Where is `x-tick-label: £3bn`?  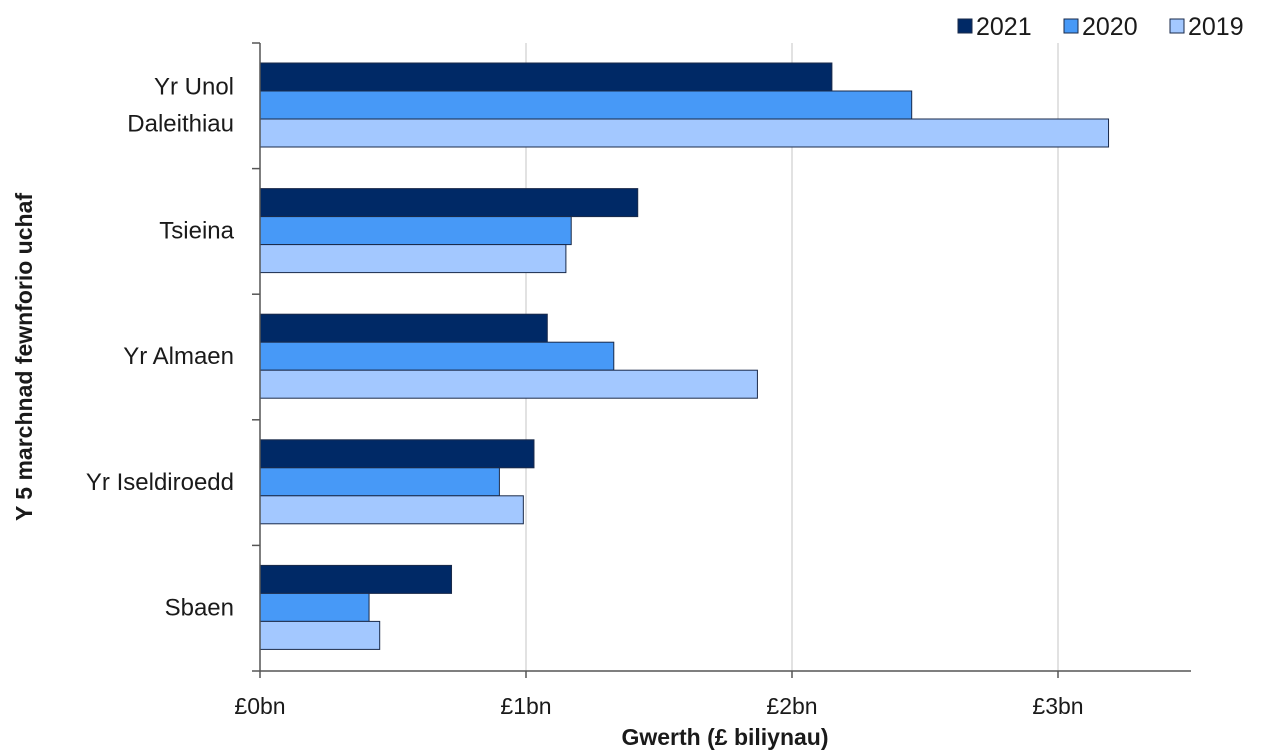
x-tick-label: £3bn is located at coordinates (1057, 706).